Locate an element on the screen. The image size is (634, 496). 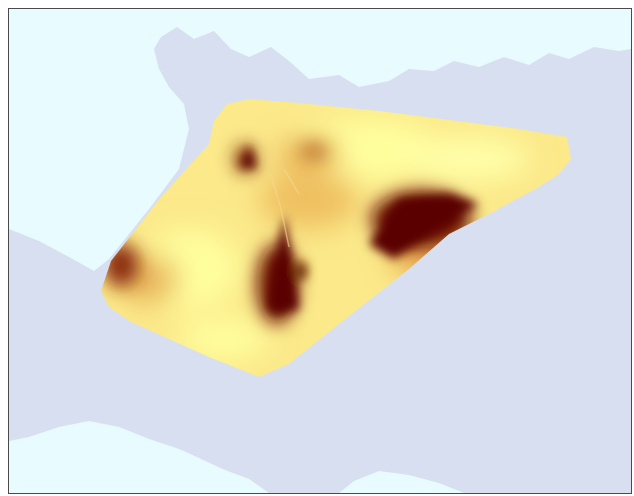
ridge-north is located at coordinates (248, 156).